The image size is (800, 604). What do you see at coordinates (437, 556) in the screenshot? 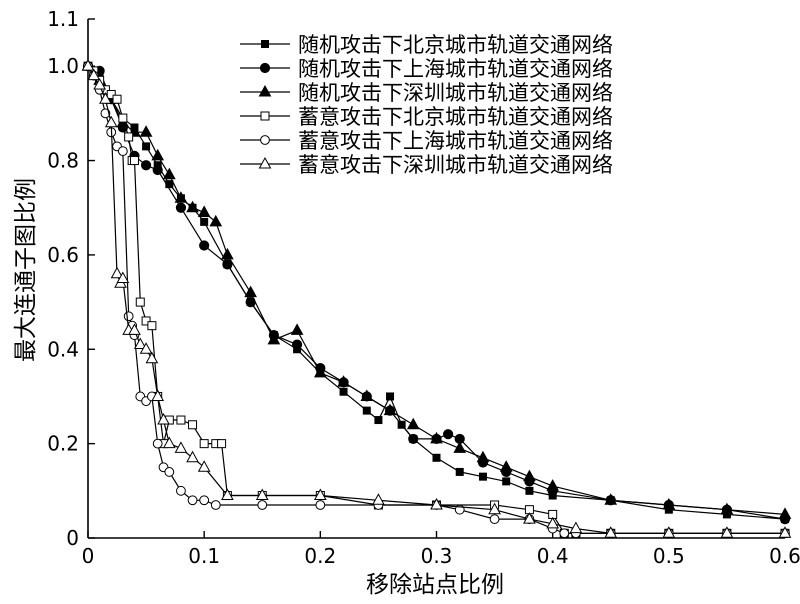
I see `x-tick-label: 0.3` at bounding box center [437, 556].